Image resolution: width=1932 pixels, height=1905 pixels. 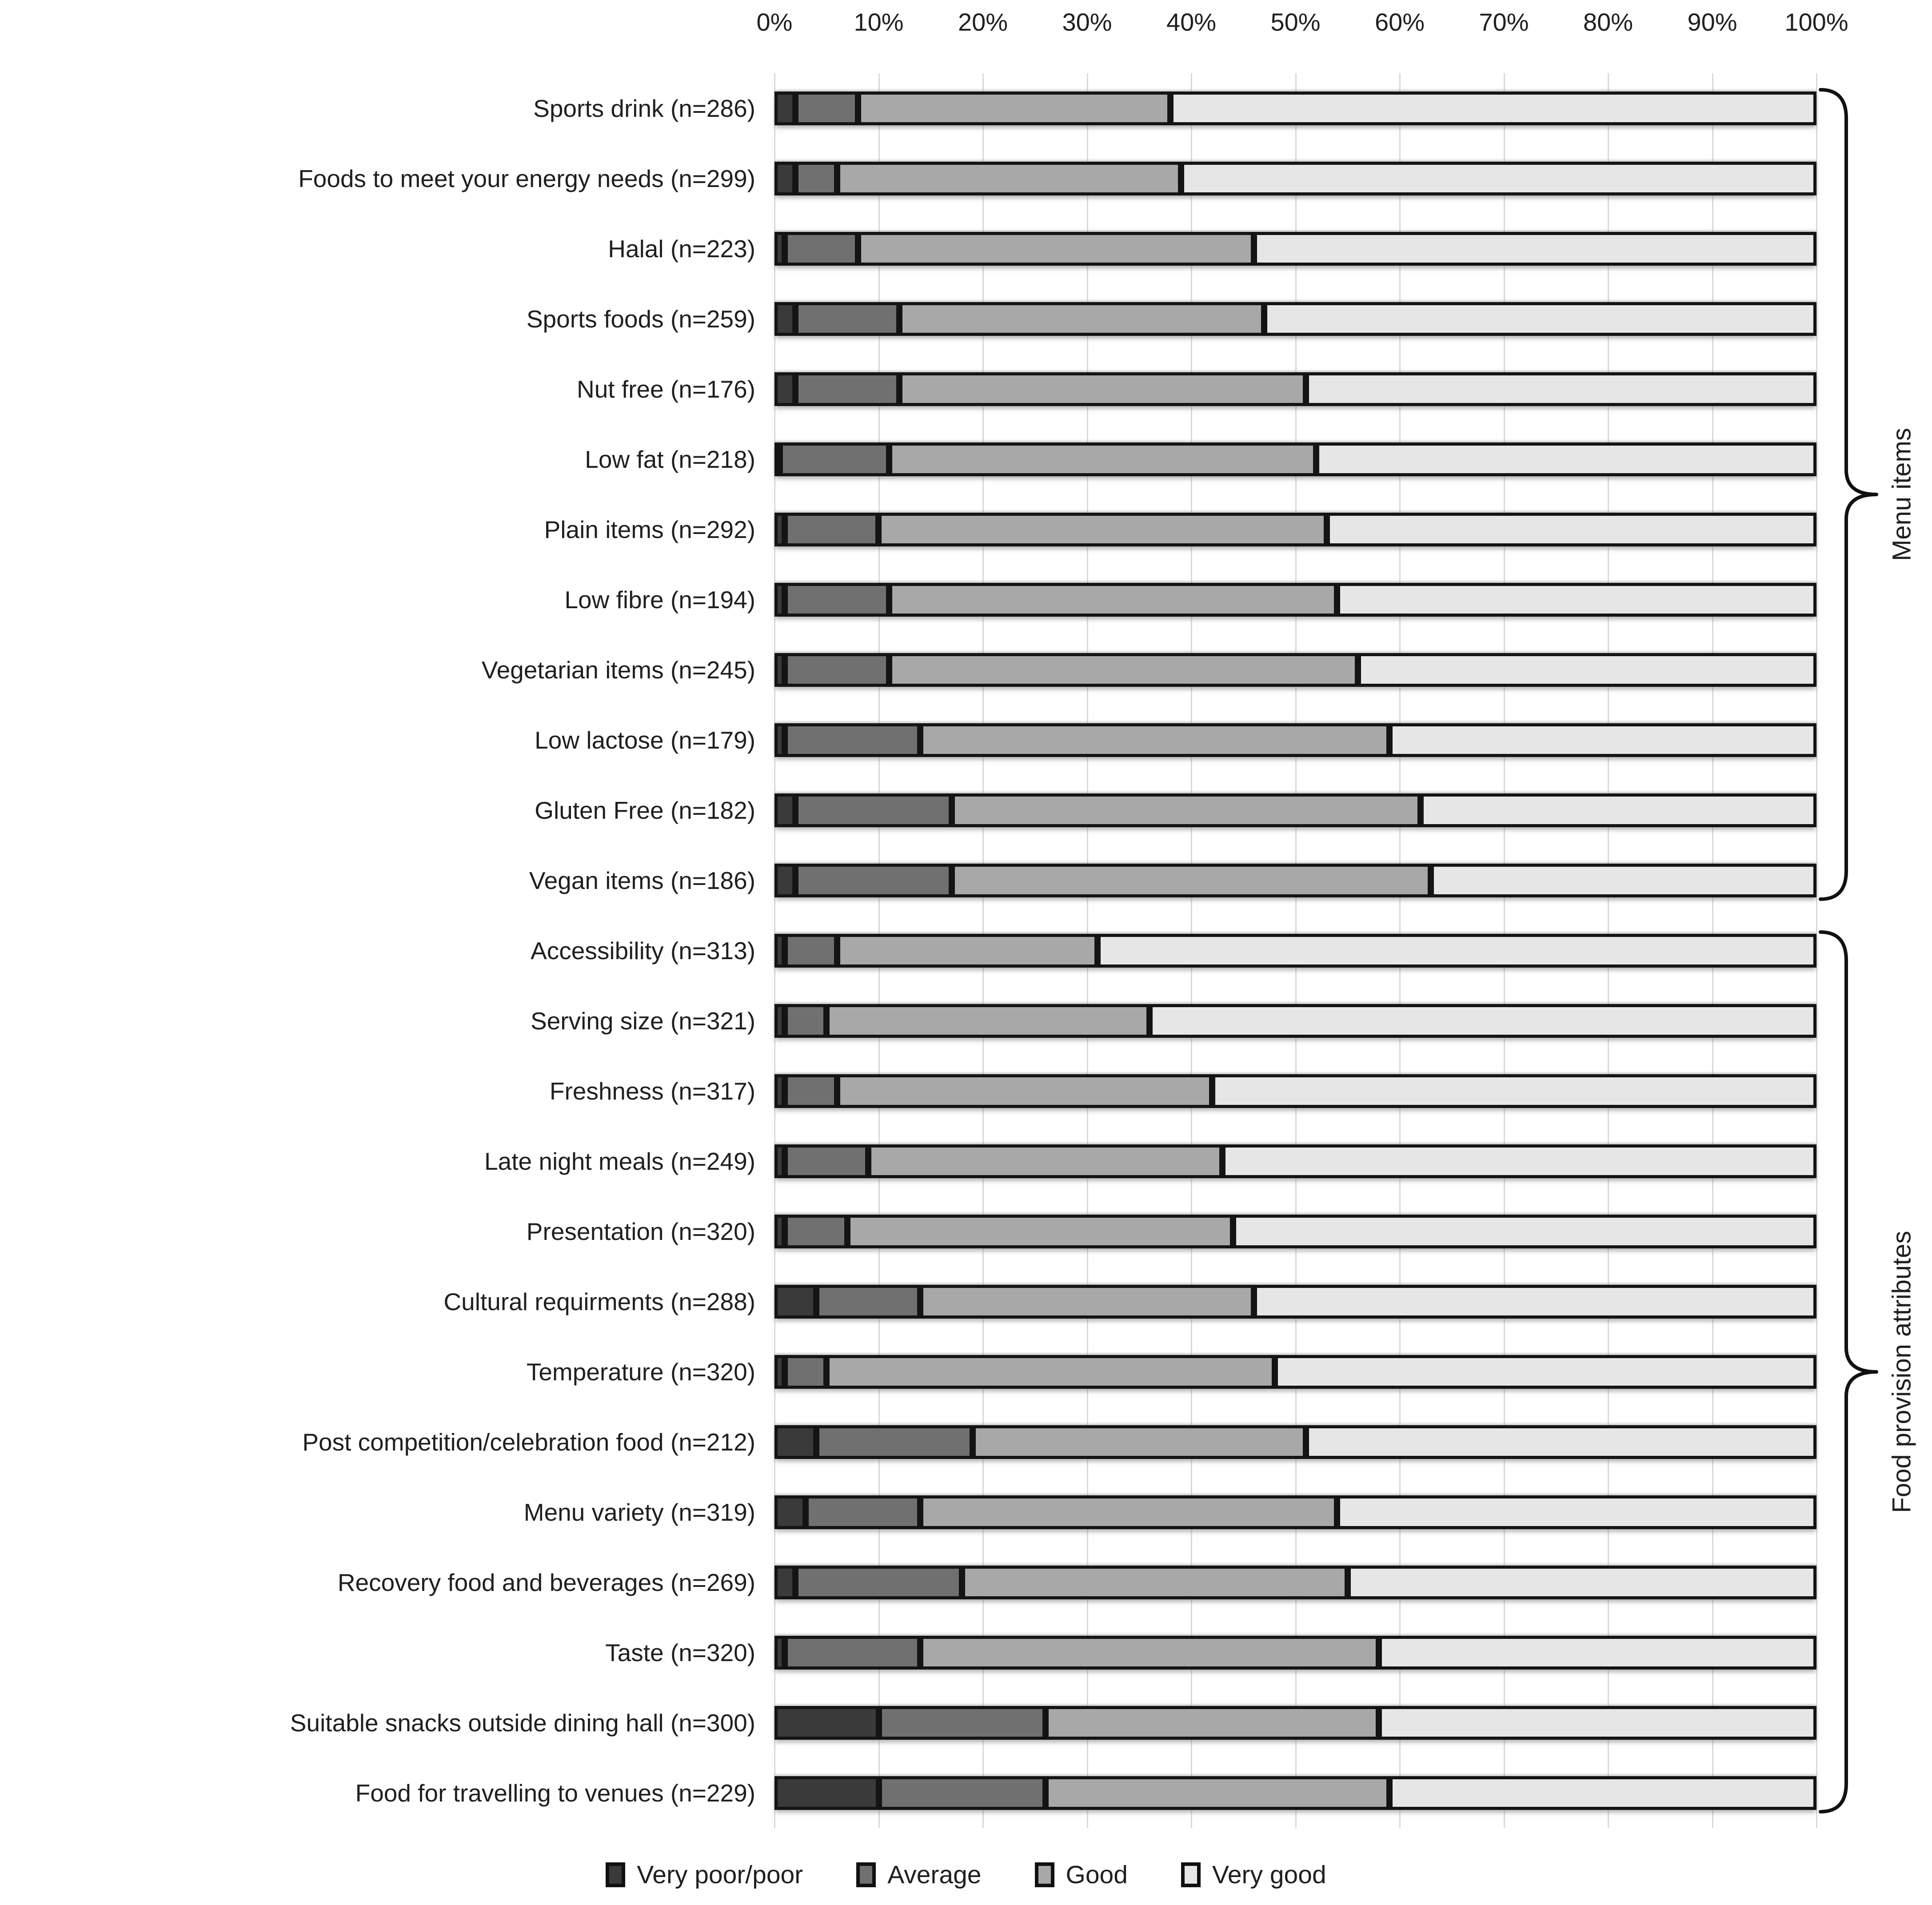 What do you see at coordinates (1816, 950) in the screenshot?
I see `gridline` at bounding box center [1816, 950].